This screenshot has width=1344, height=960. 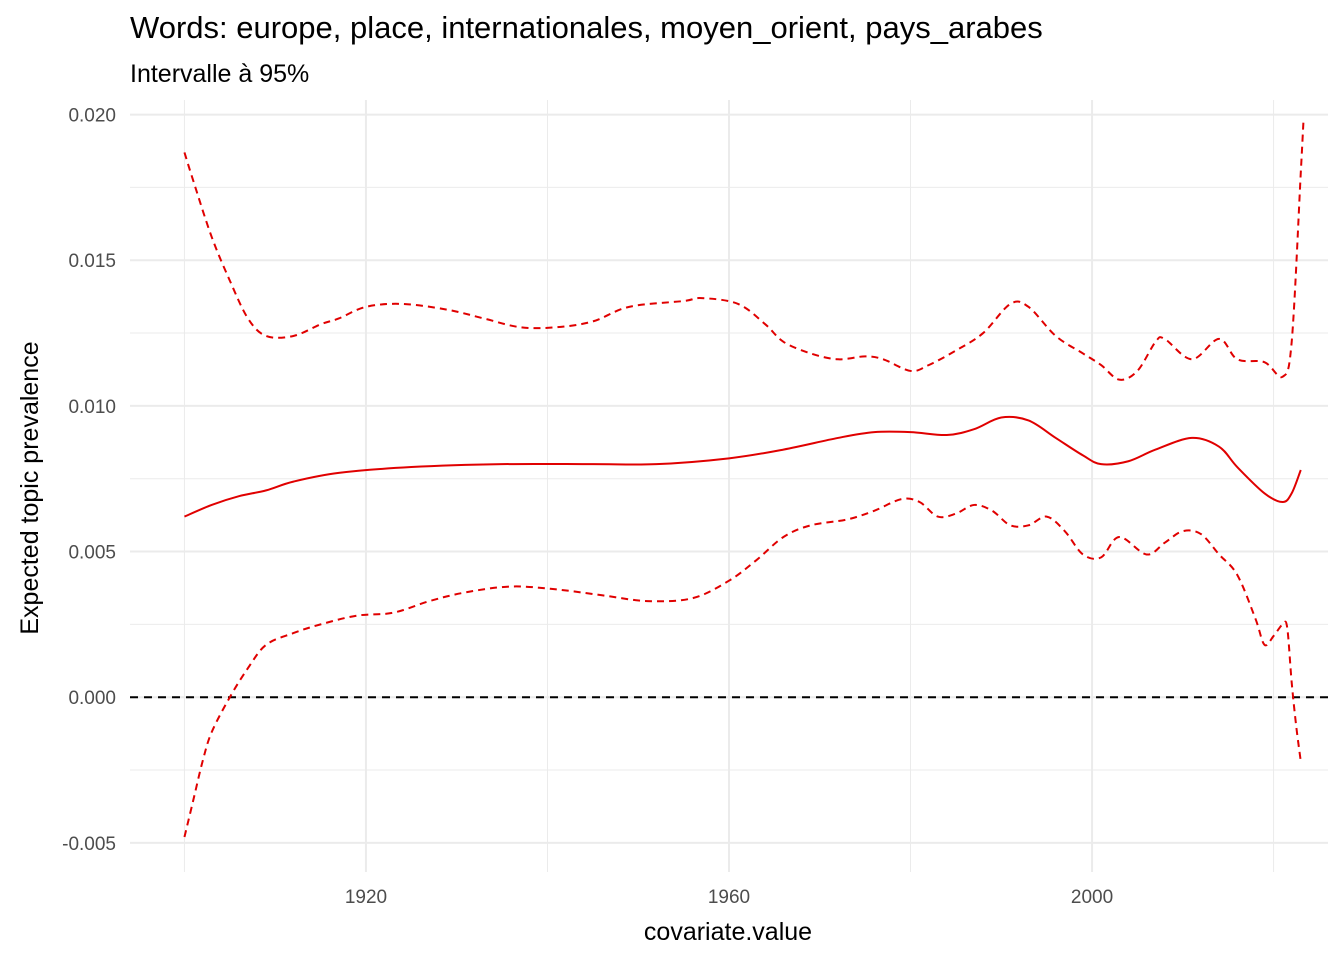 What do you see at coordinates (89, 480) in the screenshot?
I see `y-axis-ticks: -0.005 0.000 0.005 0.010 0.015 0.020` at bounding box center [89, 480].